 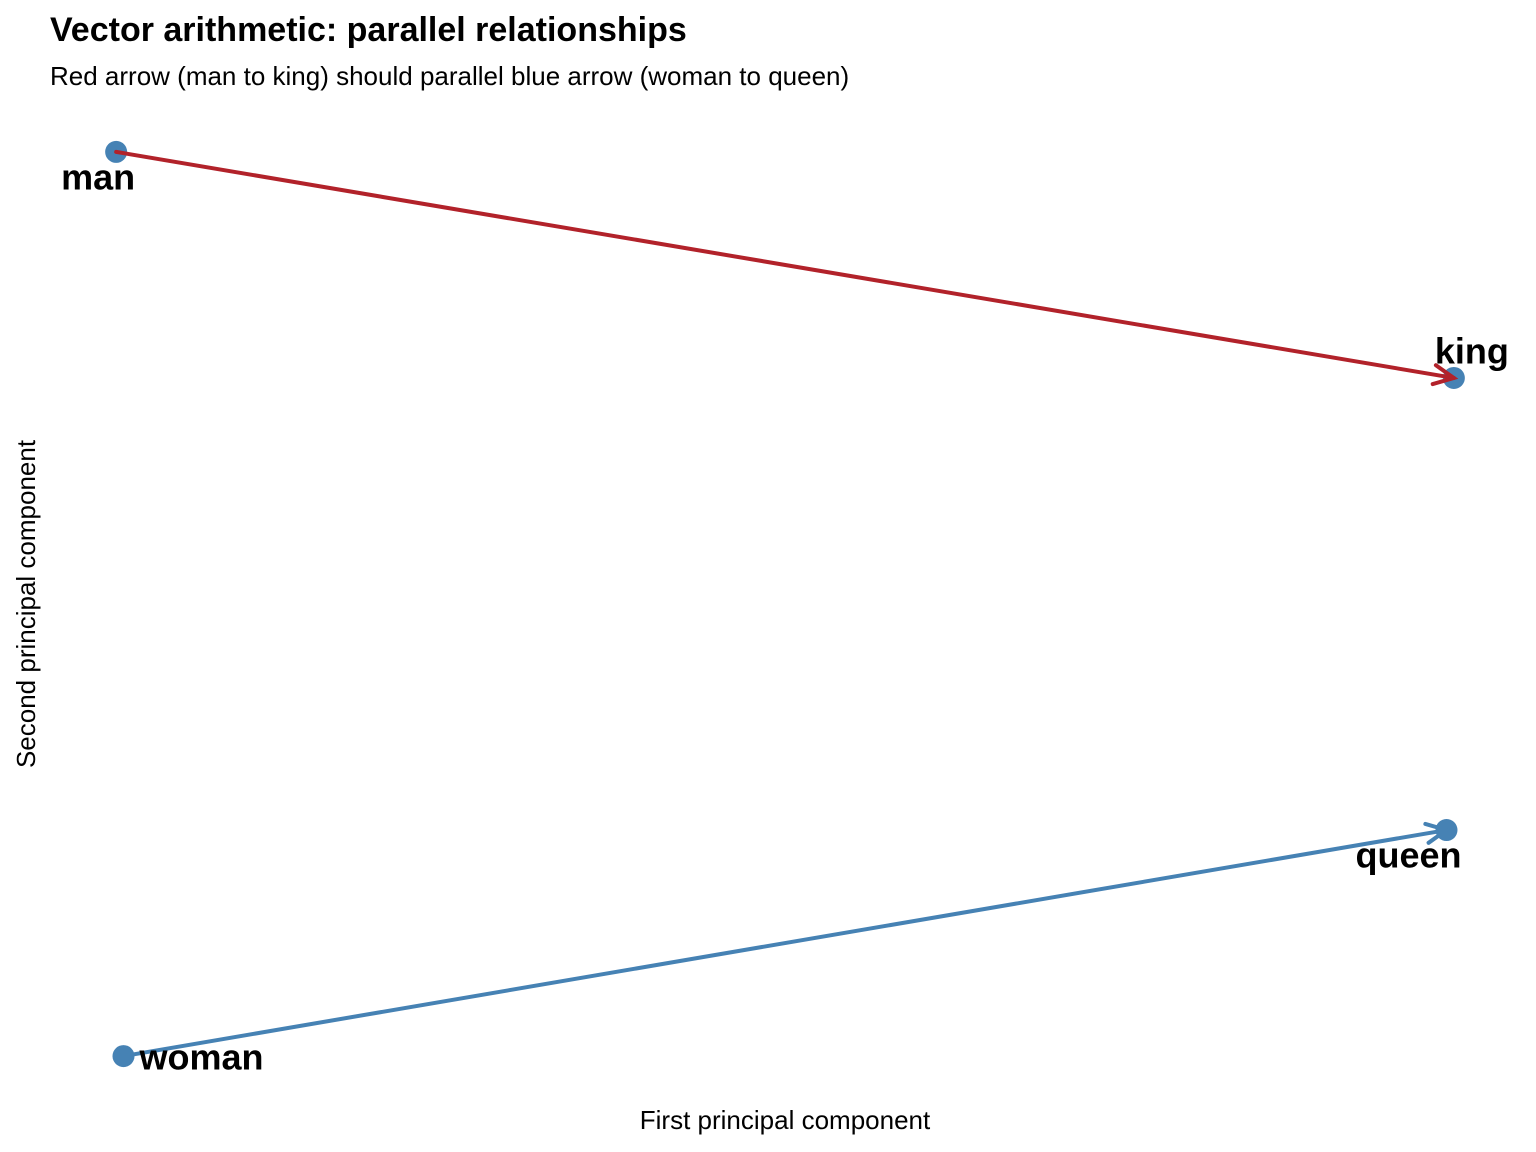 I want to click on y-axis-title: Second principal component, so click(x=26, y=603).